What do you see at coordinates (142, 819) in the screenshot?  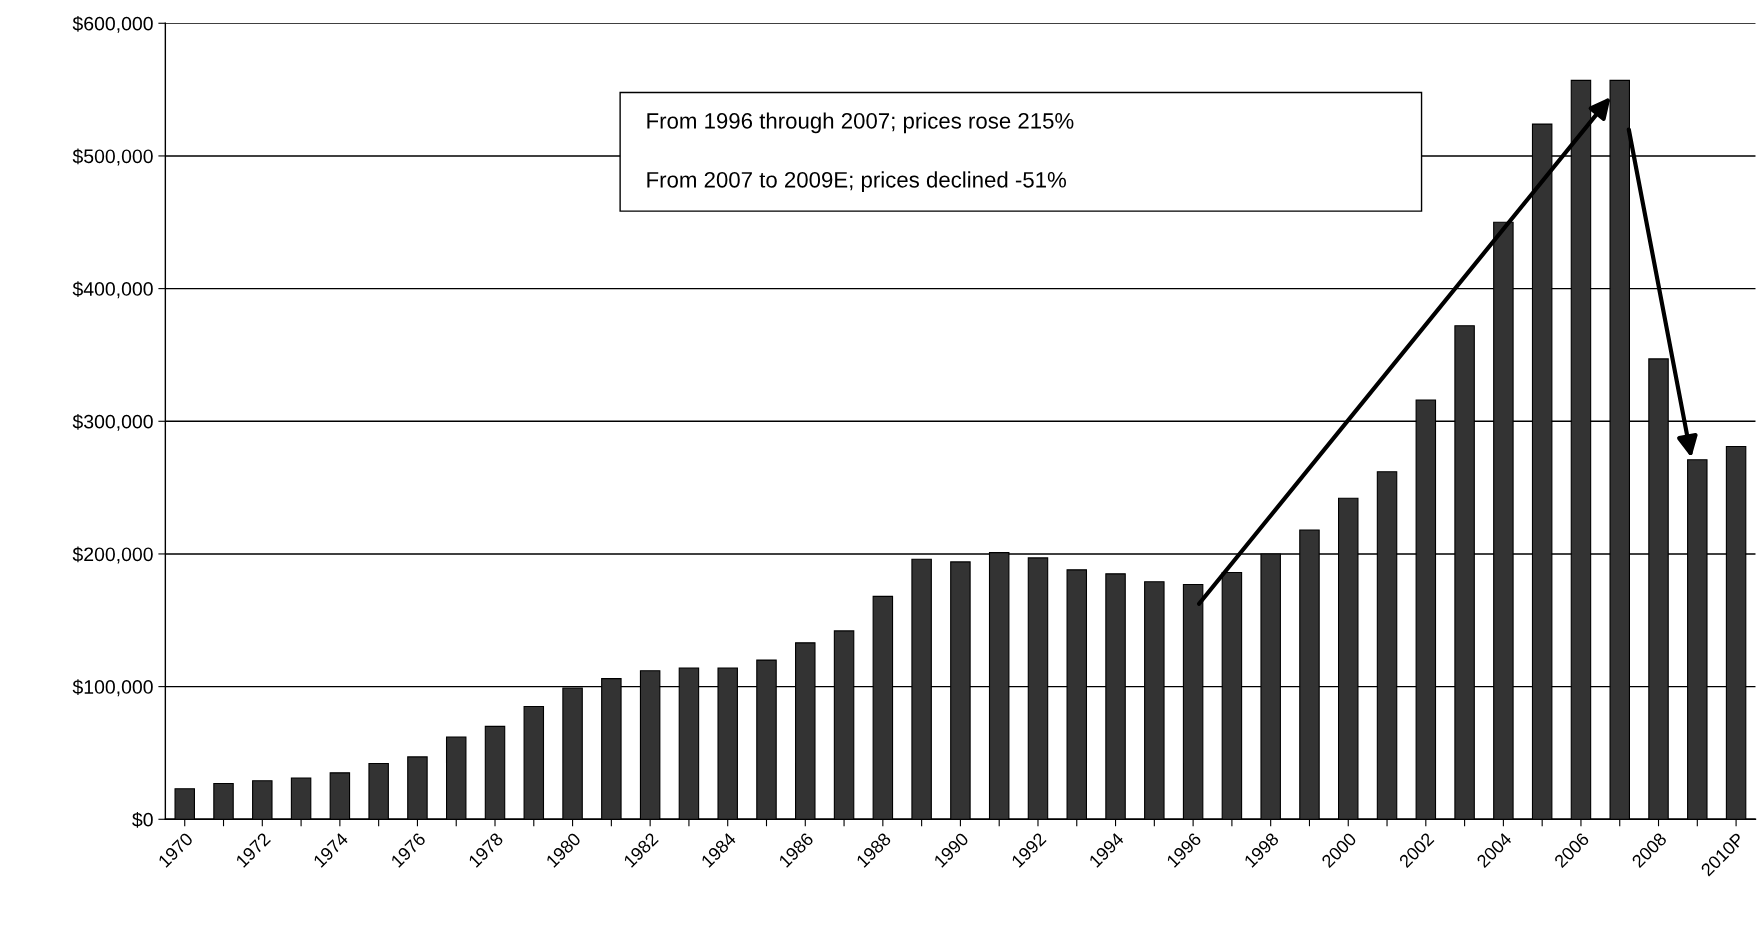 I see `y-tick-label: $0` at bounding box center [142, 819].